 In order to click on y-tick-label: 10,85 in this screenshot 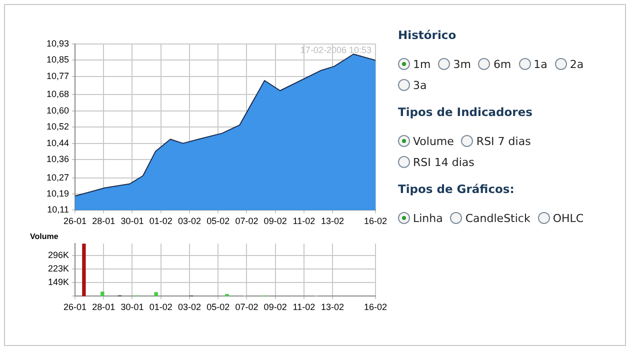, I will do `click(57, 59)`.